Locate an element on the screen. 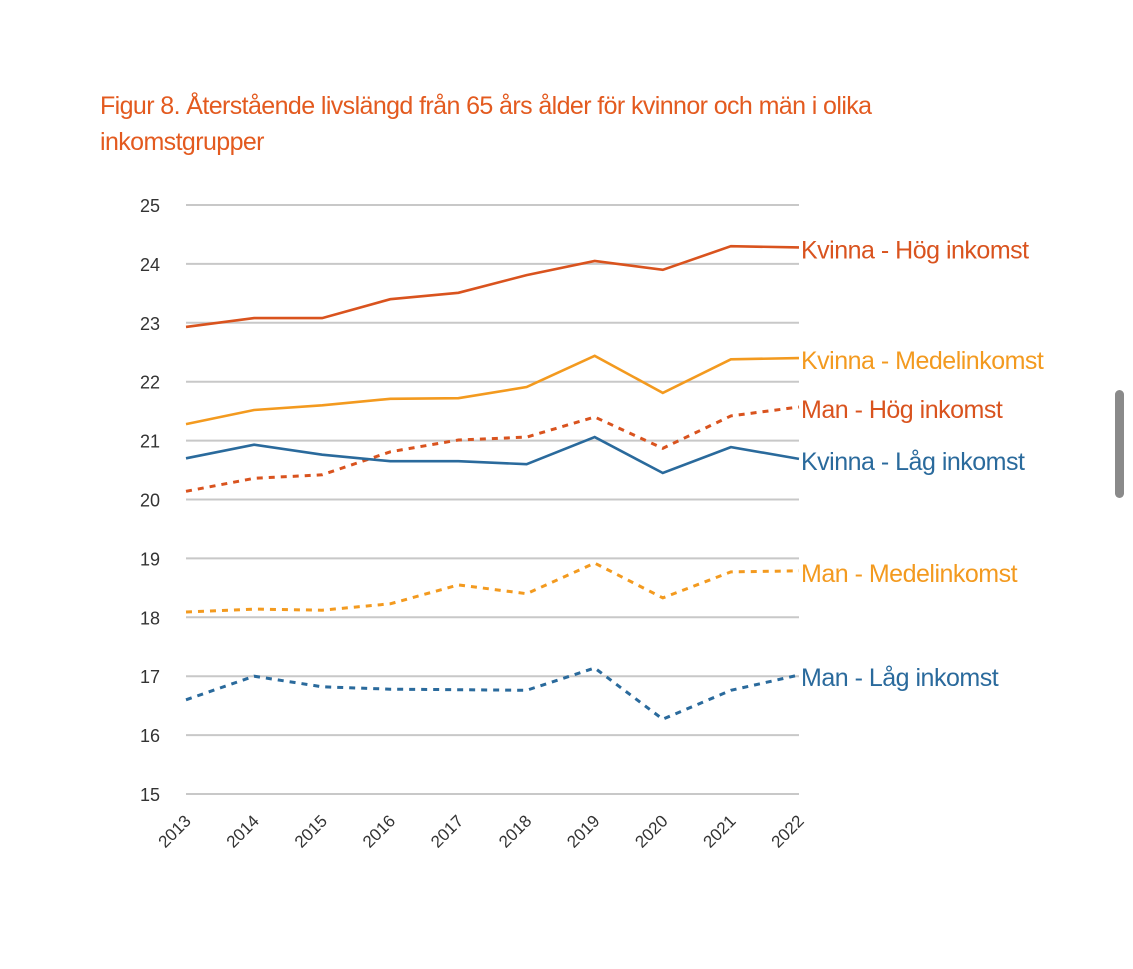  series-line-kvinna-hög-inkomst is located at coordinates (492, 286).